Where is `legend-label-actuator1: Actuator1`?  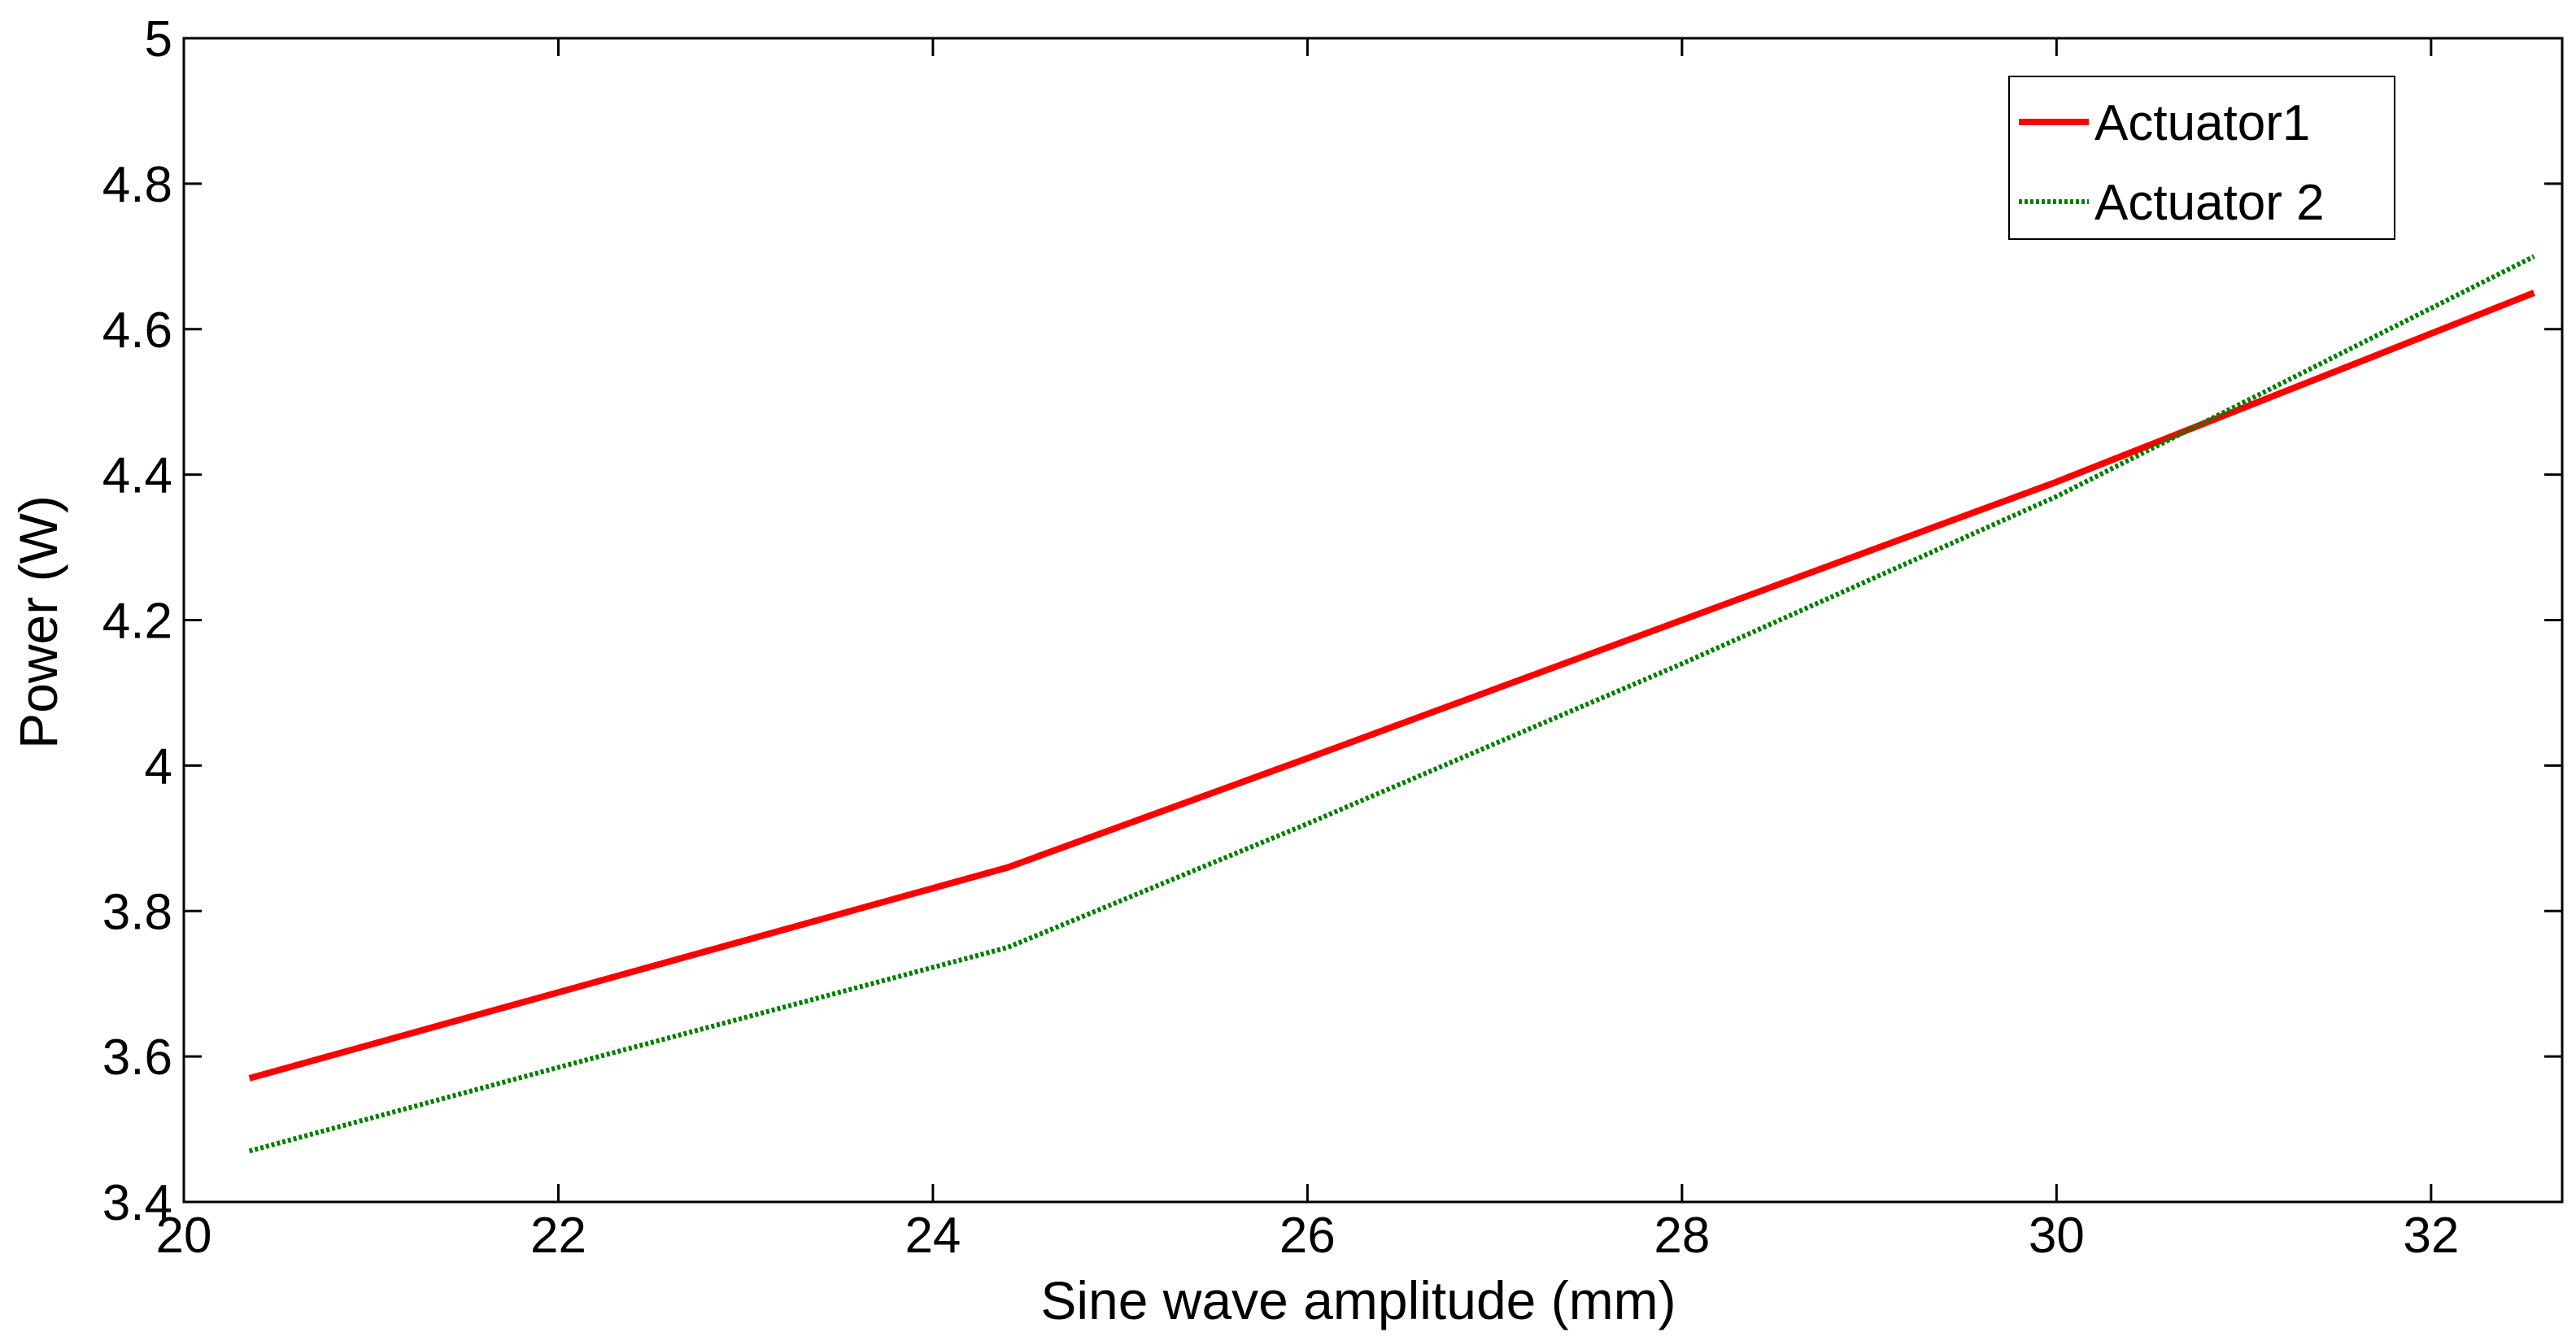 legend-label-actuator1: Actuator1 is located at coordinates (2202, 123).